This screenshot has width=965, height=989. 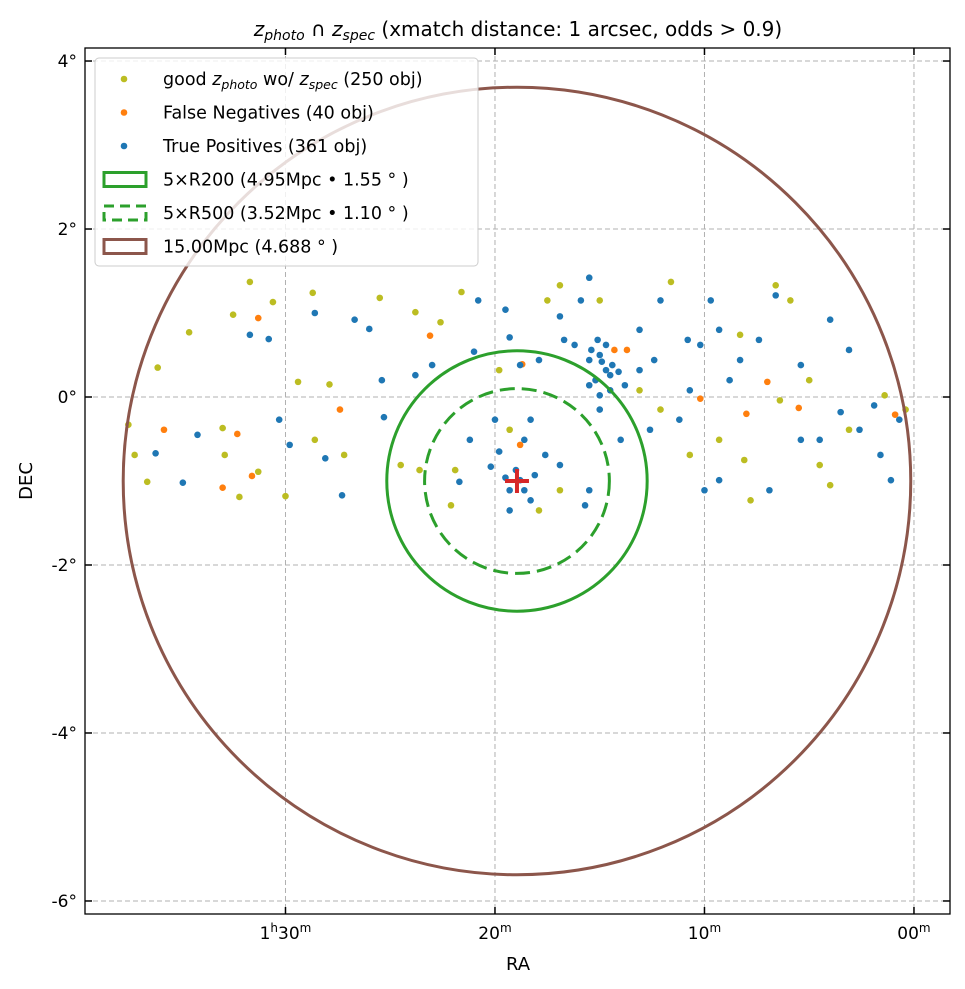 What do you see at coordinates (518, 964) in the screenshot?
I see `x-axis-label: RA` at bounding box center [518, 964].